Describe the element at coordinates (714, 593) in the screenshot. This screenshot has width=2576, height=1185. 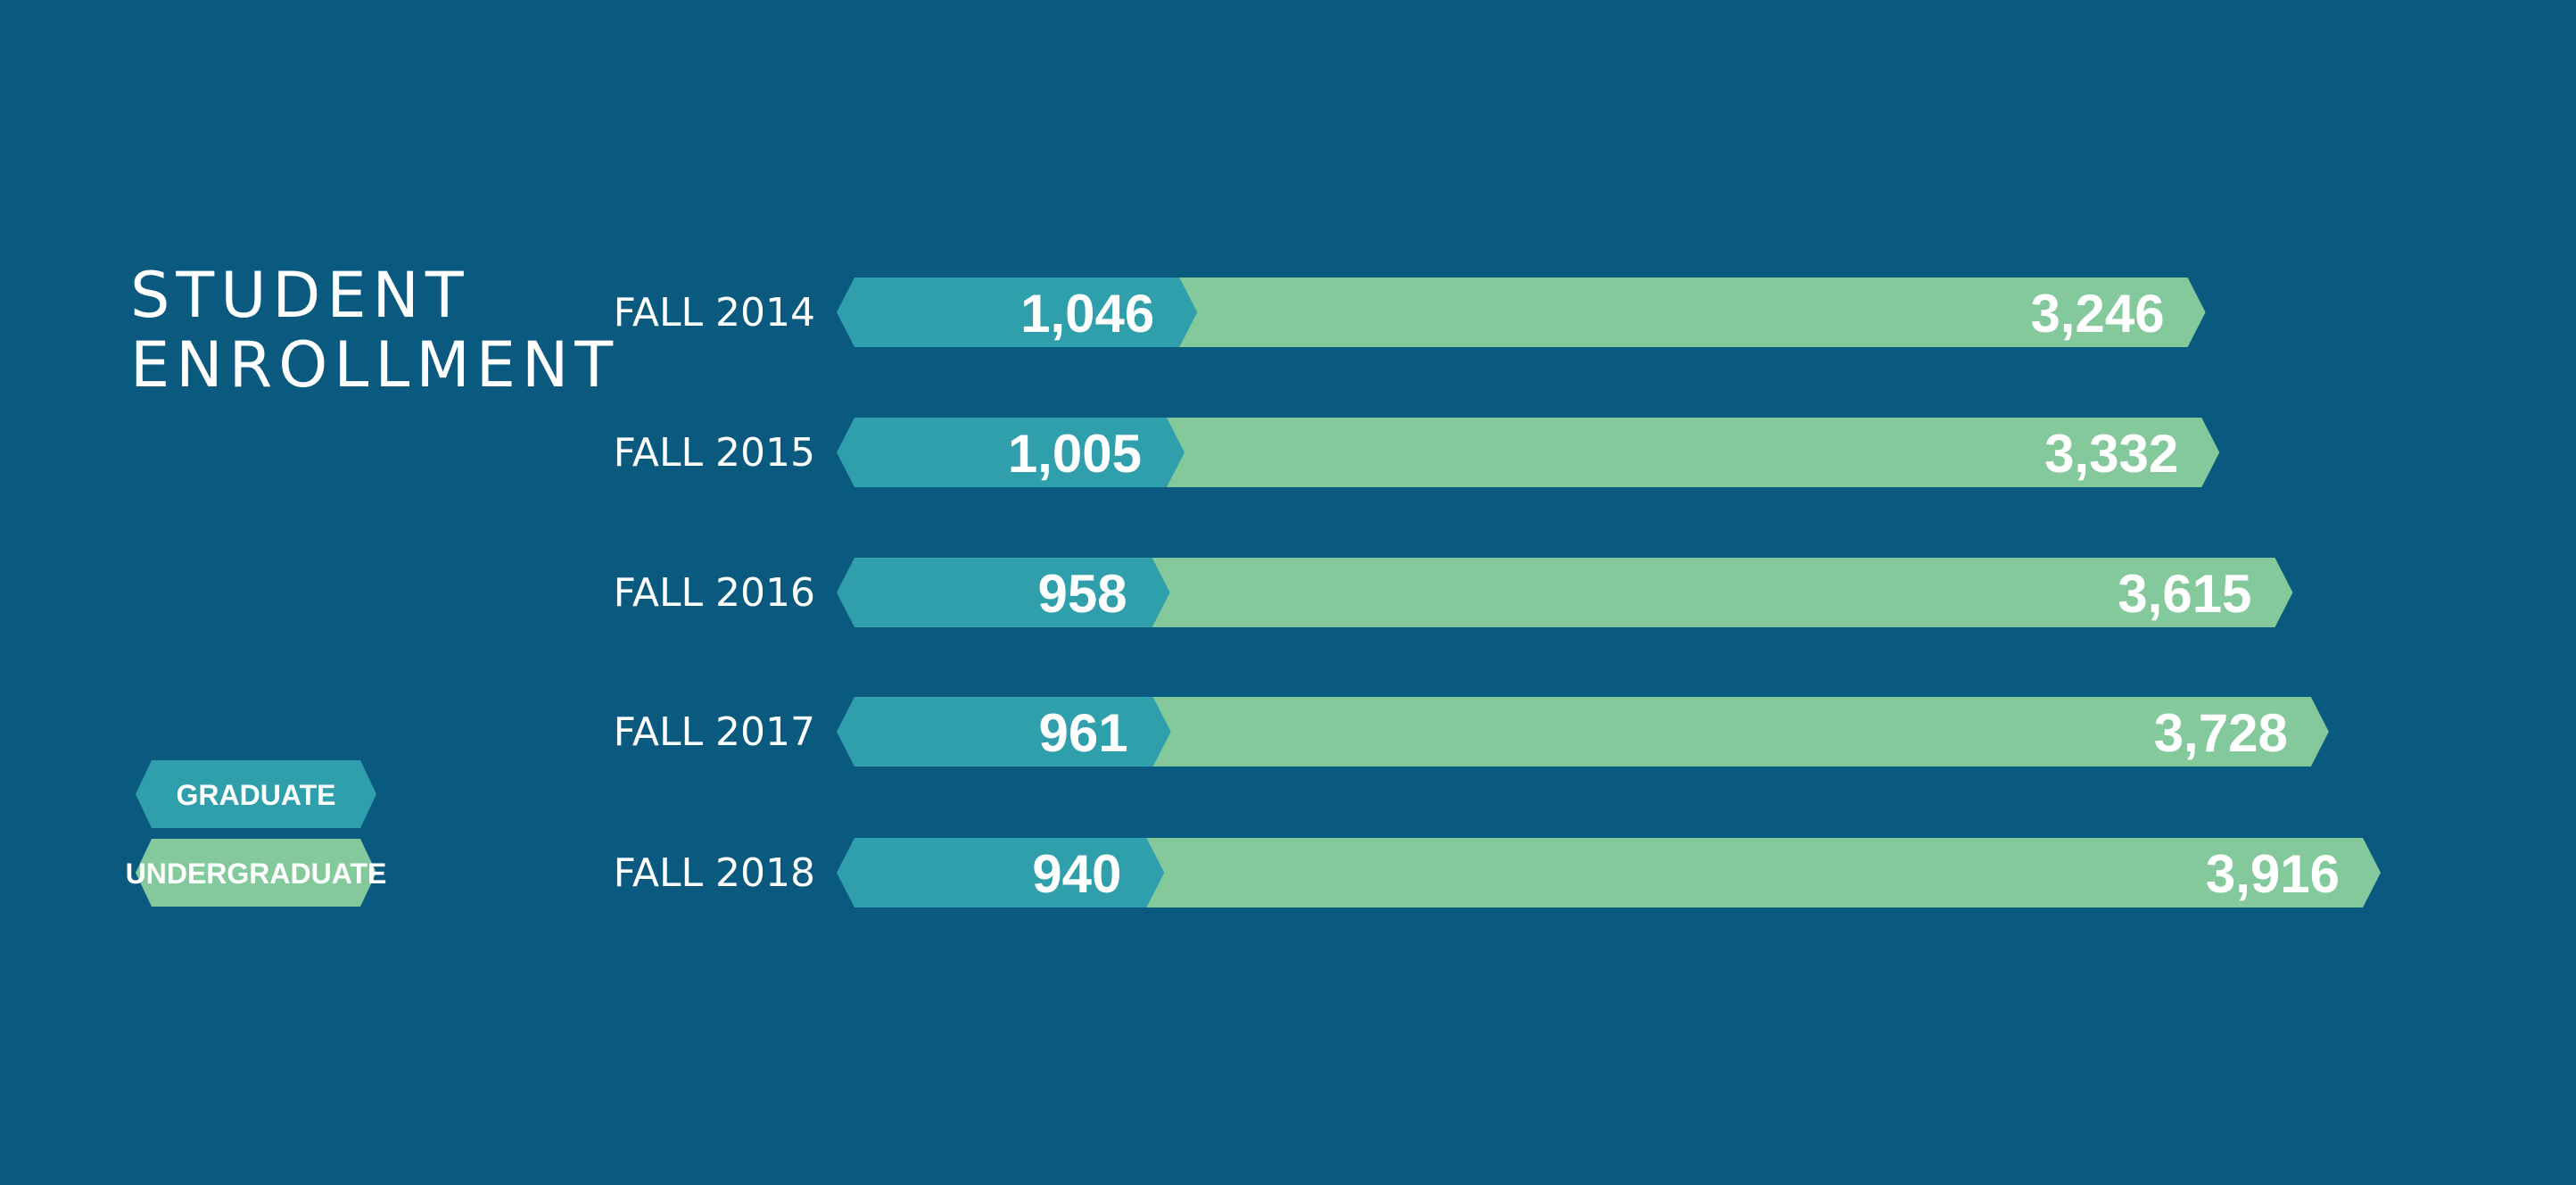
I see `category-label: FALL 2016` at that location.